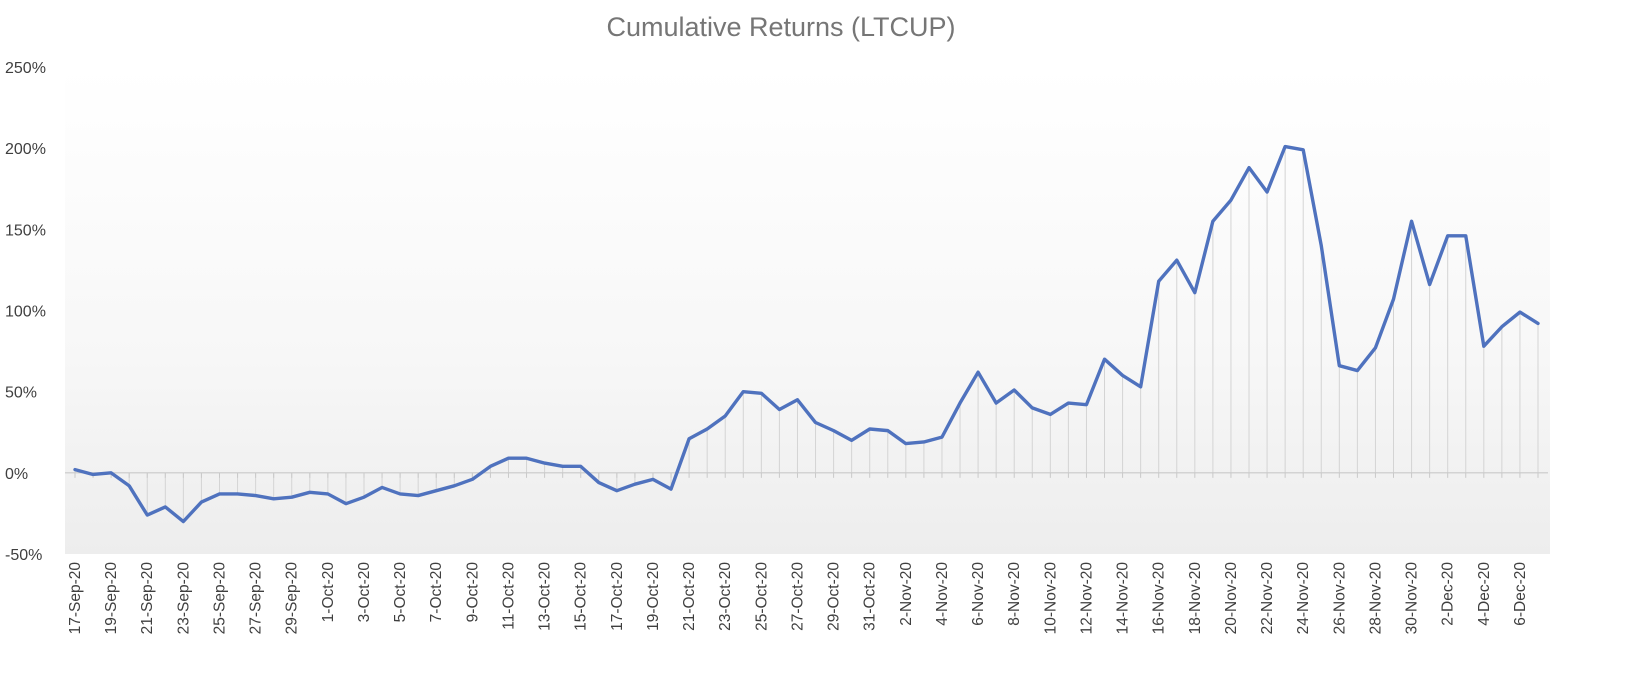 This screenshot has height=692, width=1650. What do you see at coordinates (1339, 598) in the screenshot?
I see `x-tick-label: 26-Nov-20` at bounding box center [1339, 598].